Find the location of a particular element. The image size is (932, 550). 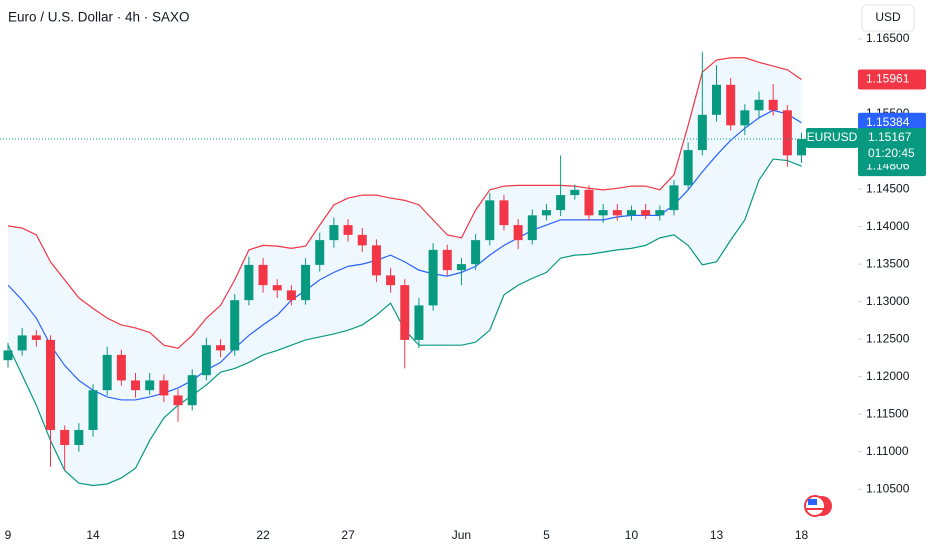

y-tick-label: 1.11500 is located at coordinates (887, 413).